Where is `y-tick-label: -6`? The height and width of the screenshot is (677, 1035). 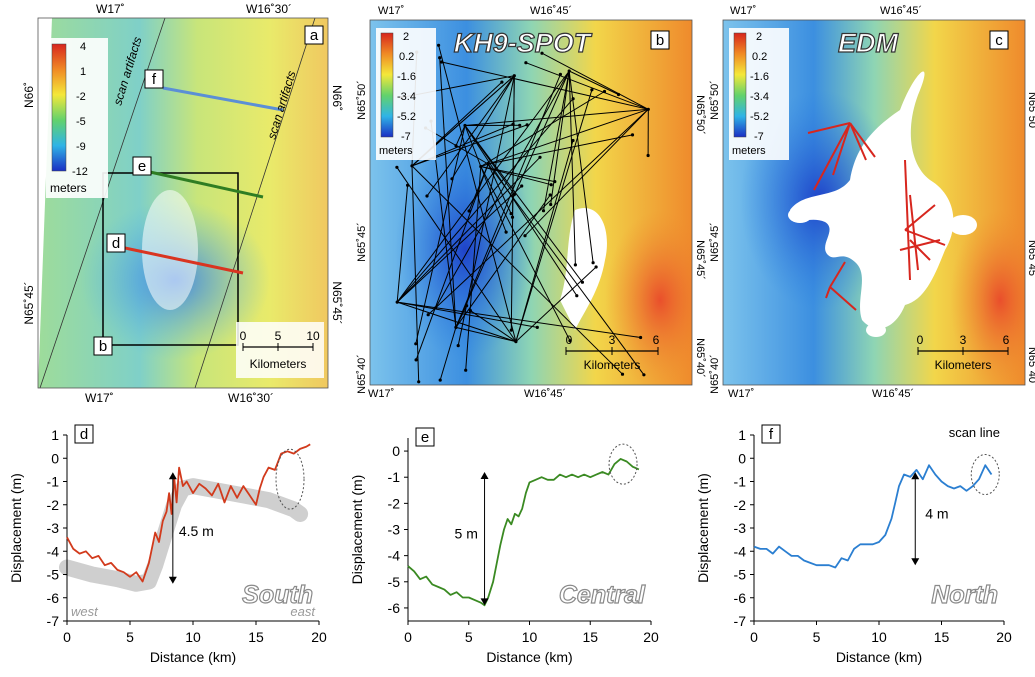
y-tick-label: -6 is located at coordinates (394, 608).